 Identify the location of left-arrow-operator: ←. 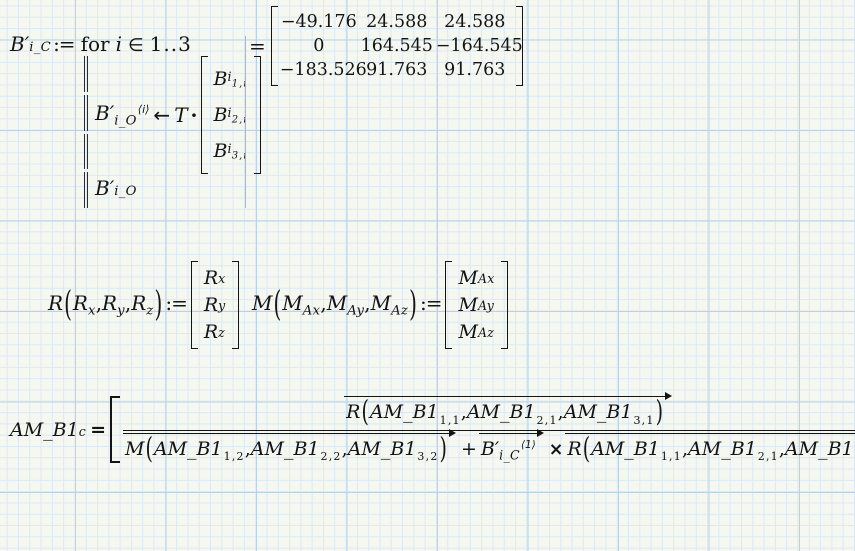
(162, 115).